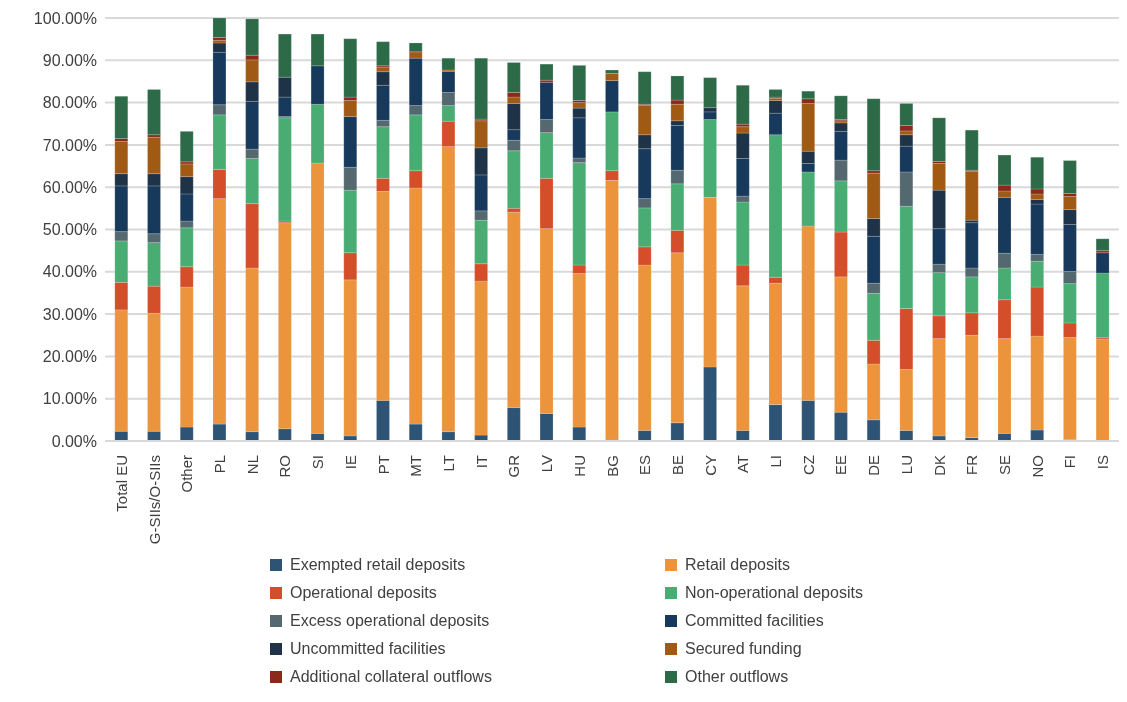 Image resolution: width=1127 pixels, height=702 pixels. Describe the element at coordinates (1005, 465) in the screenshot. I see `x-tick-label: SE` at that location.